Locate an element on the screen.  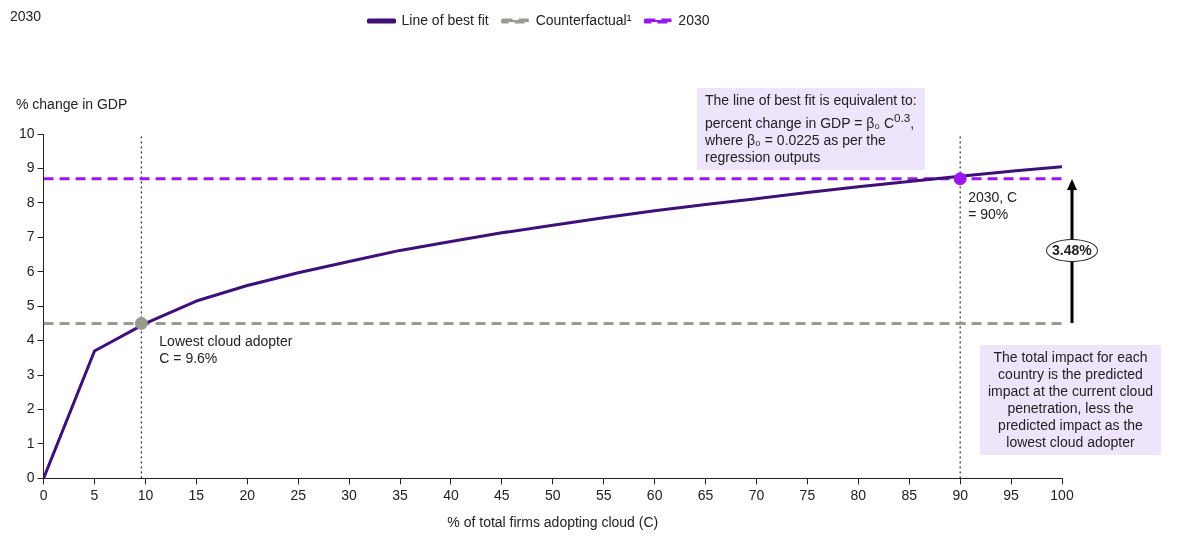
x-tick-label: 75 is located at coordinates (807, 494).